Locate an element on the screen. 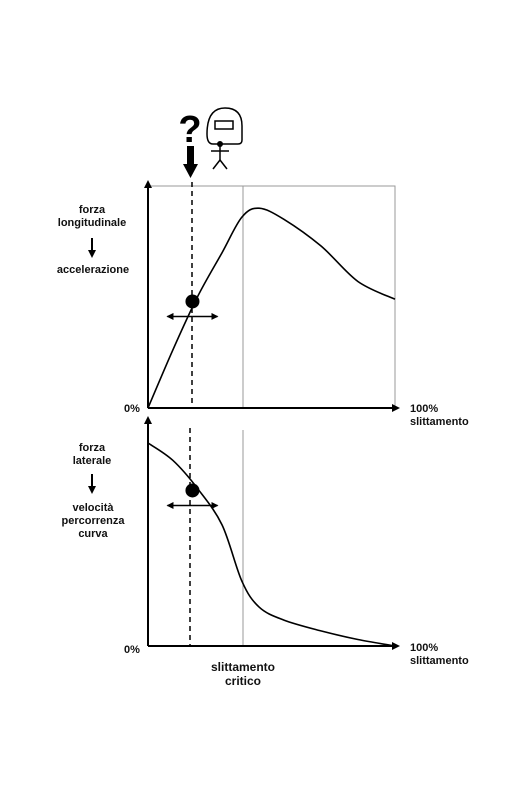 This screenshot has height=800, width=529. bottom-left-down-arrow-icon is located at coordinates (92, 484).